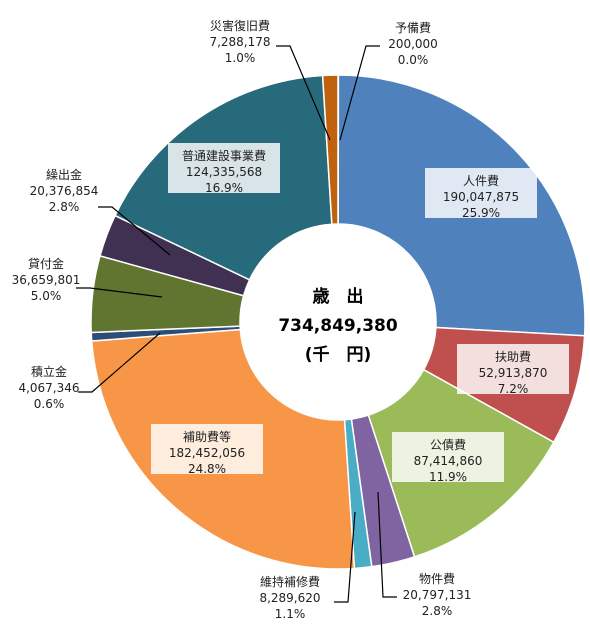  I want to click on label-name-9: 繰出金, so click(64, 174).